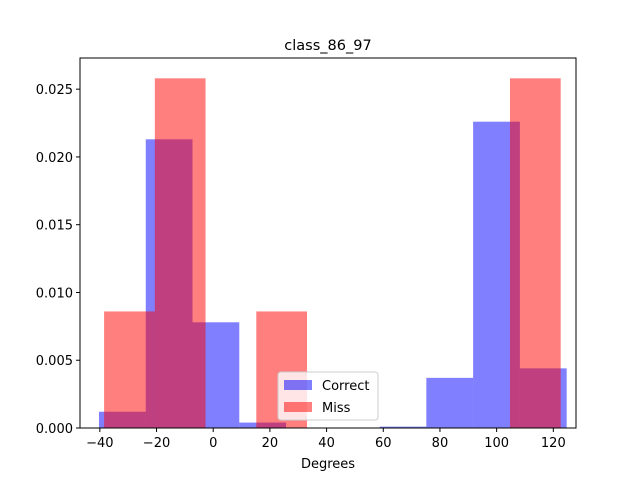  Describe the element at coordinates (326, 443) in the screenshot. I see `x-tick-label: 40` at that location.